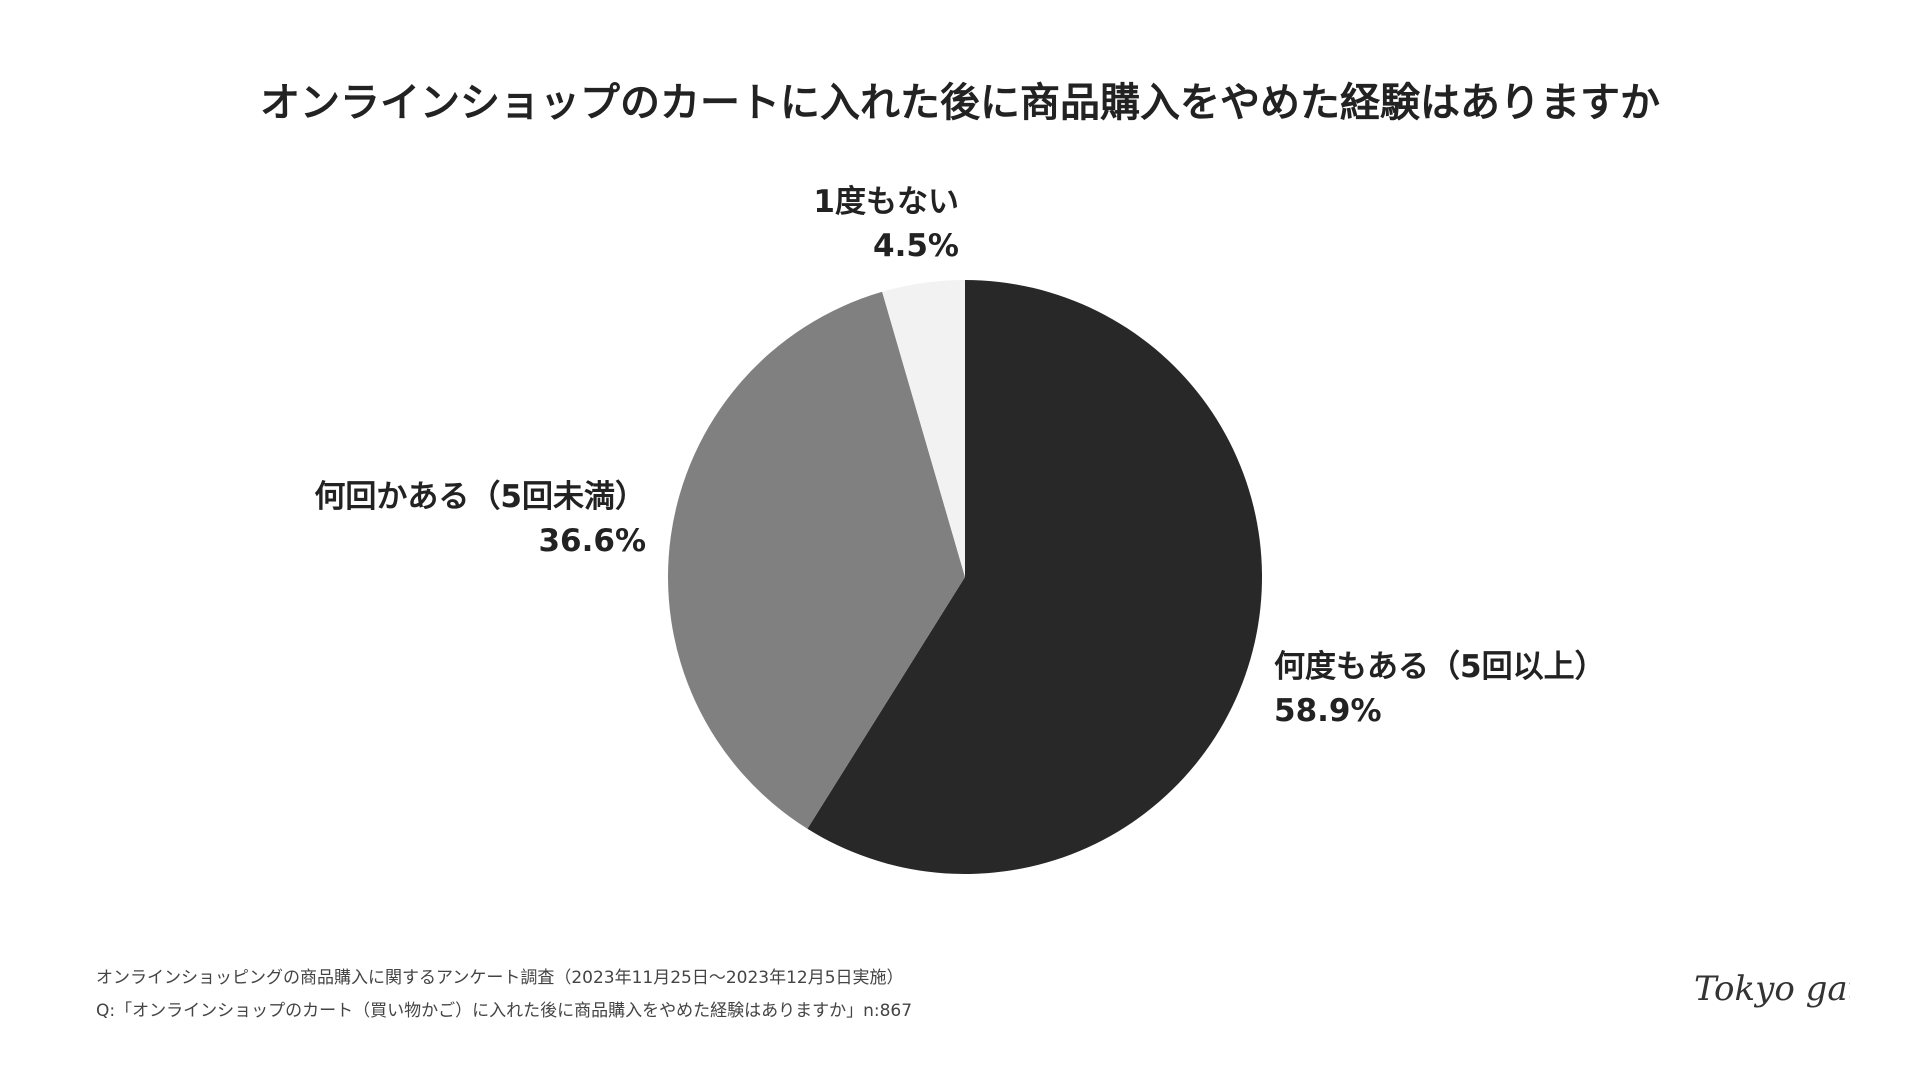 This screenshot has height=1080, width=1920. I want to click on logo-text: Tokyo gate, so click(1772, 989).